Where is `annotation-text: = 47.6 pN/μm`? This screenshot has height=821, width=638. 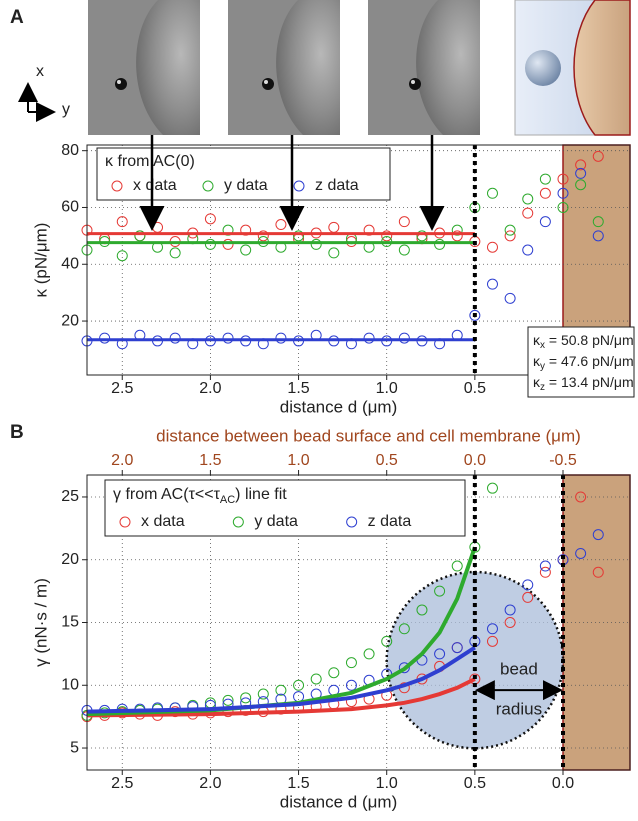 annotation-text: = 47.6 pN/μm is located at coordinates (589, 361).